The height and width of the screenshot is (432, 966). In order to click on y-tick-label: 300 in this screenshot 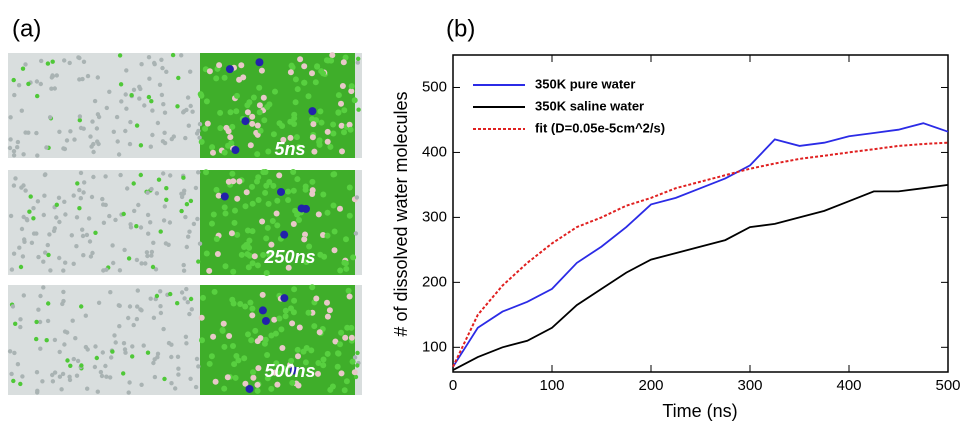, I will do `click(434, 216)`.